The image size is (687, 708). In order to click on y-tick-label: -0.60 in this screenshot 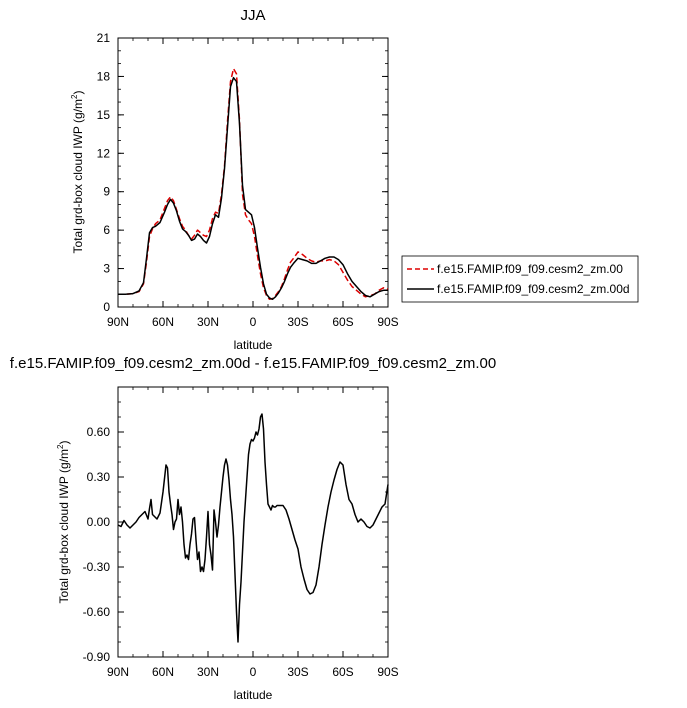, I will do `click(97, 612)`.